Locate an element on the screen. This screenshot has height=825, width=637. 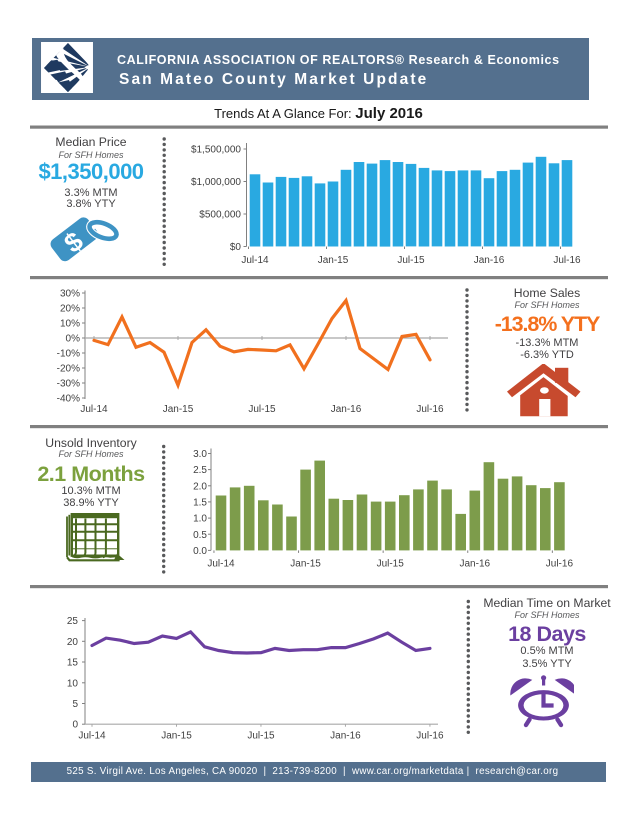
svg-text: 1.0 is located at coordinates (200, 519).